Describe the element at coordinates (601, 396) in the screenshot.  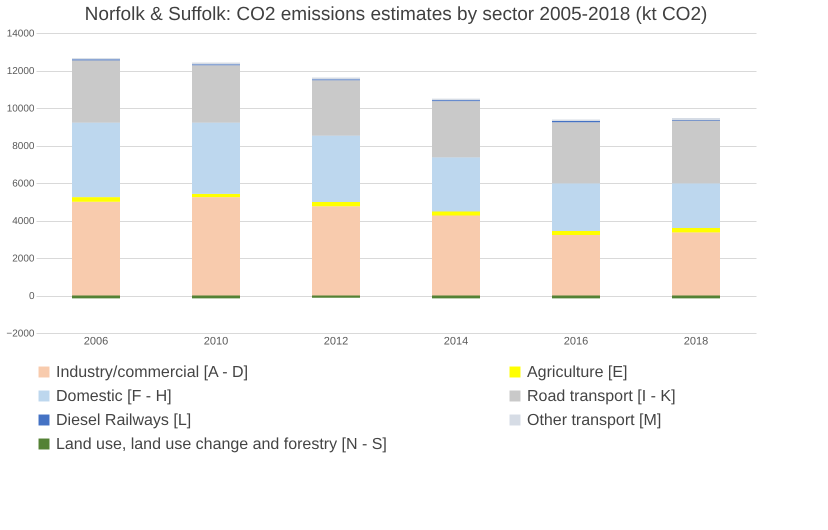
I see `legend-label: Road transport [I - K]` at that location.